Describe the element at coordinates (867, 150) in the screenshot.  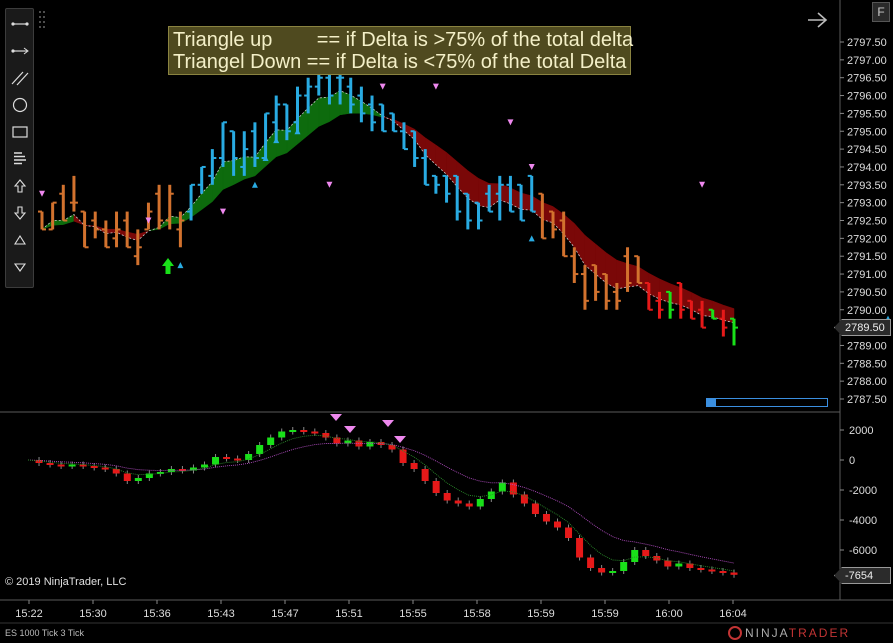
I see `price-label: 2794.50` at that location.